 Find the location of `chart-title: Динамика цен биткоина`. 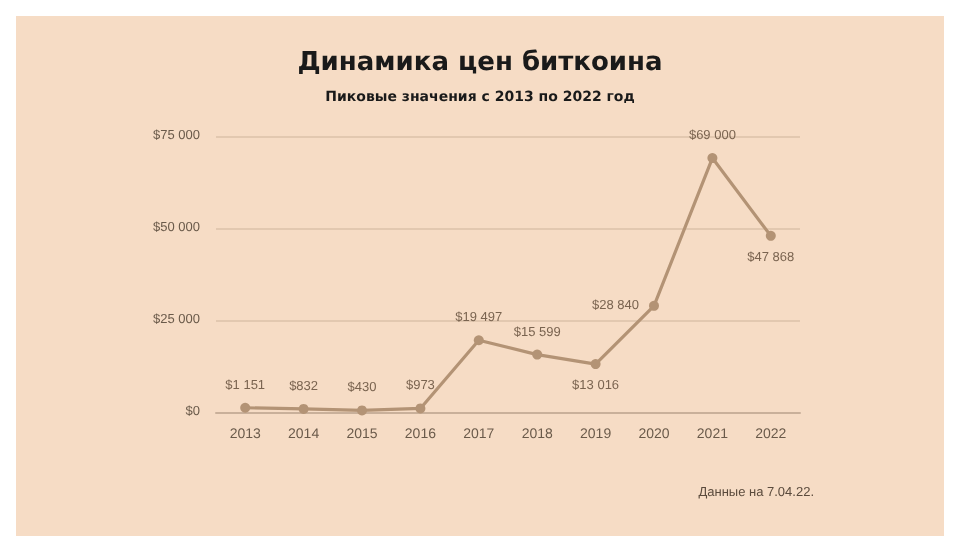

chart-title: Динамика цен биткоина is located at coordinates (480, 63).